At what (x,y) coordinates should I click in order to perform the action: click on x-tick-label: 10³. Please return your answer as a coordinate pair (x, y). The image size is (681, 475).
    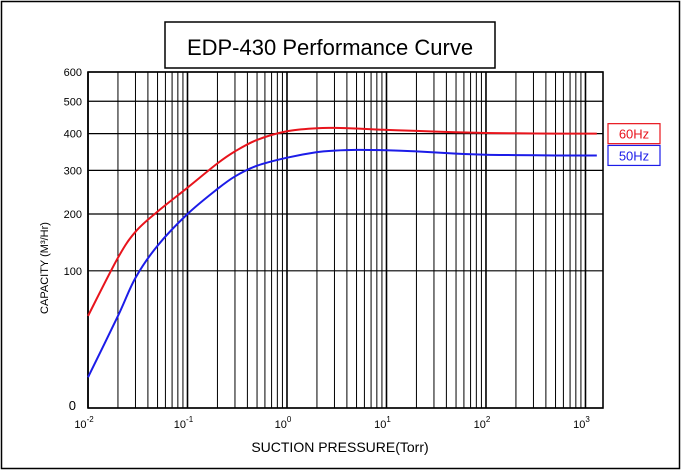
    Looking at the image, I should click on (581, 423).